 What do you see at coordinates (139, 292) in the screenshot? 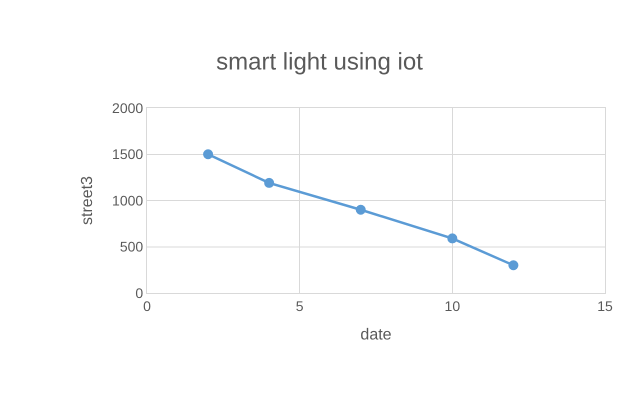
I see `y-tick-label: 0` at bounding box center [139, 292].